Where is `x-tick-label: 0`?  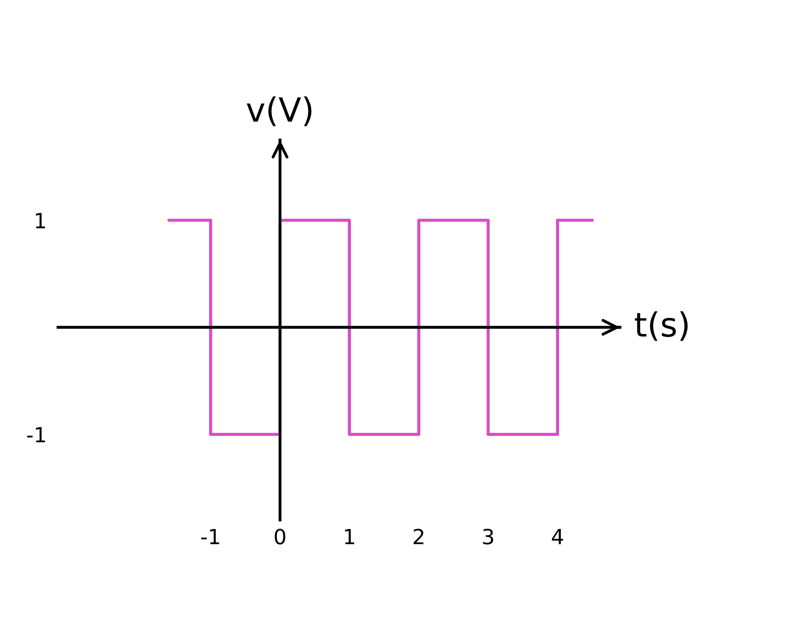 x-tick-label: 0 is located at coordinates (280, 536).